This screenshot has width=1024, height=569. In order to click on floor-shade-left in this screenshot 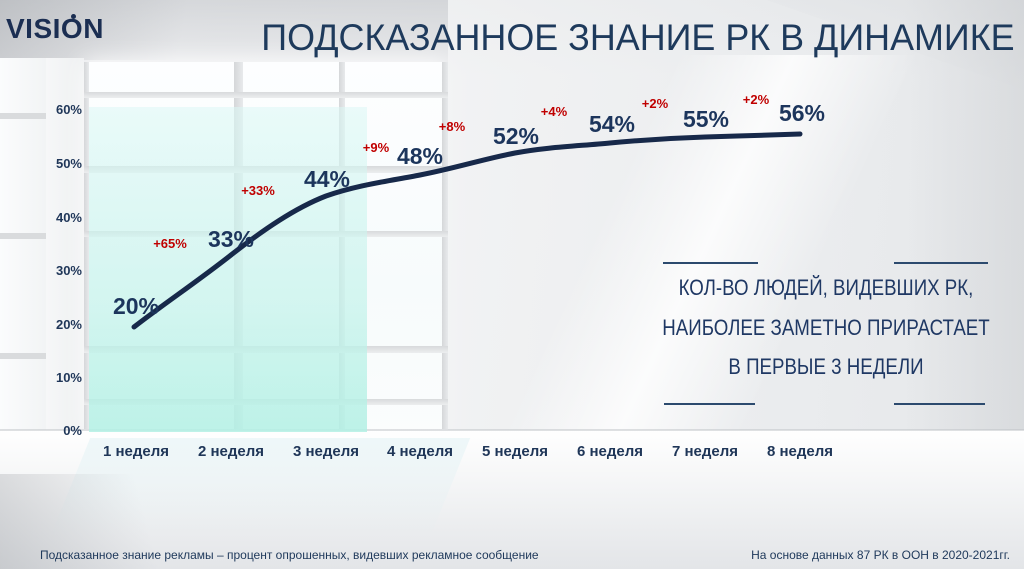, I will do `click(110, 521)`.